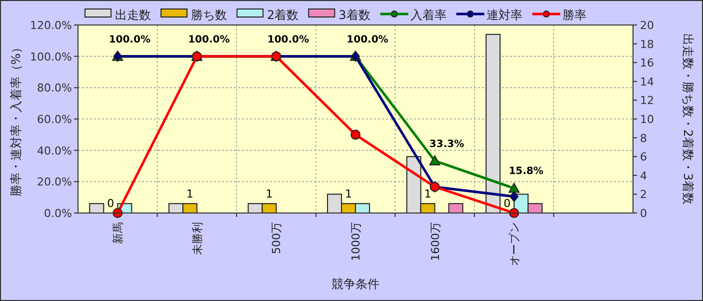 This screenshot has width=703, height=301. I want to click on x-tick-label: オープン, so click(515, 244).